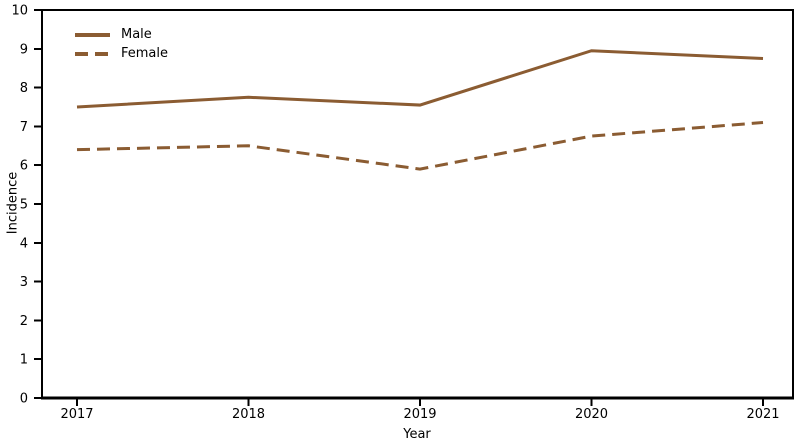 This screenshot has height=446, width=800. Describe the element at coordinates (24, 88) in the screenshot. I see `y-tick-label: 8` at that location.